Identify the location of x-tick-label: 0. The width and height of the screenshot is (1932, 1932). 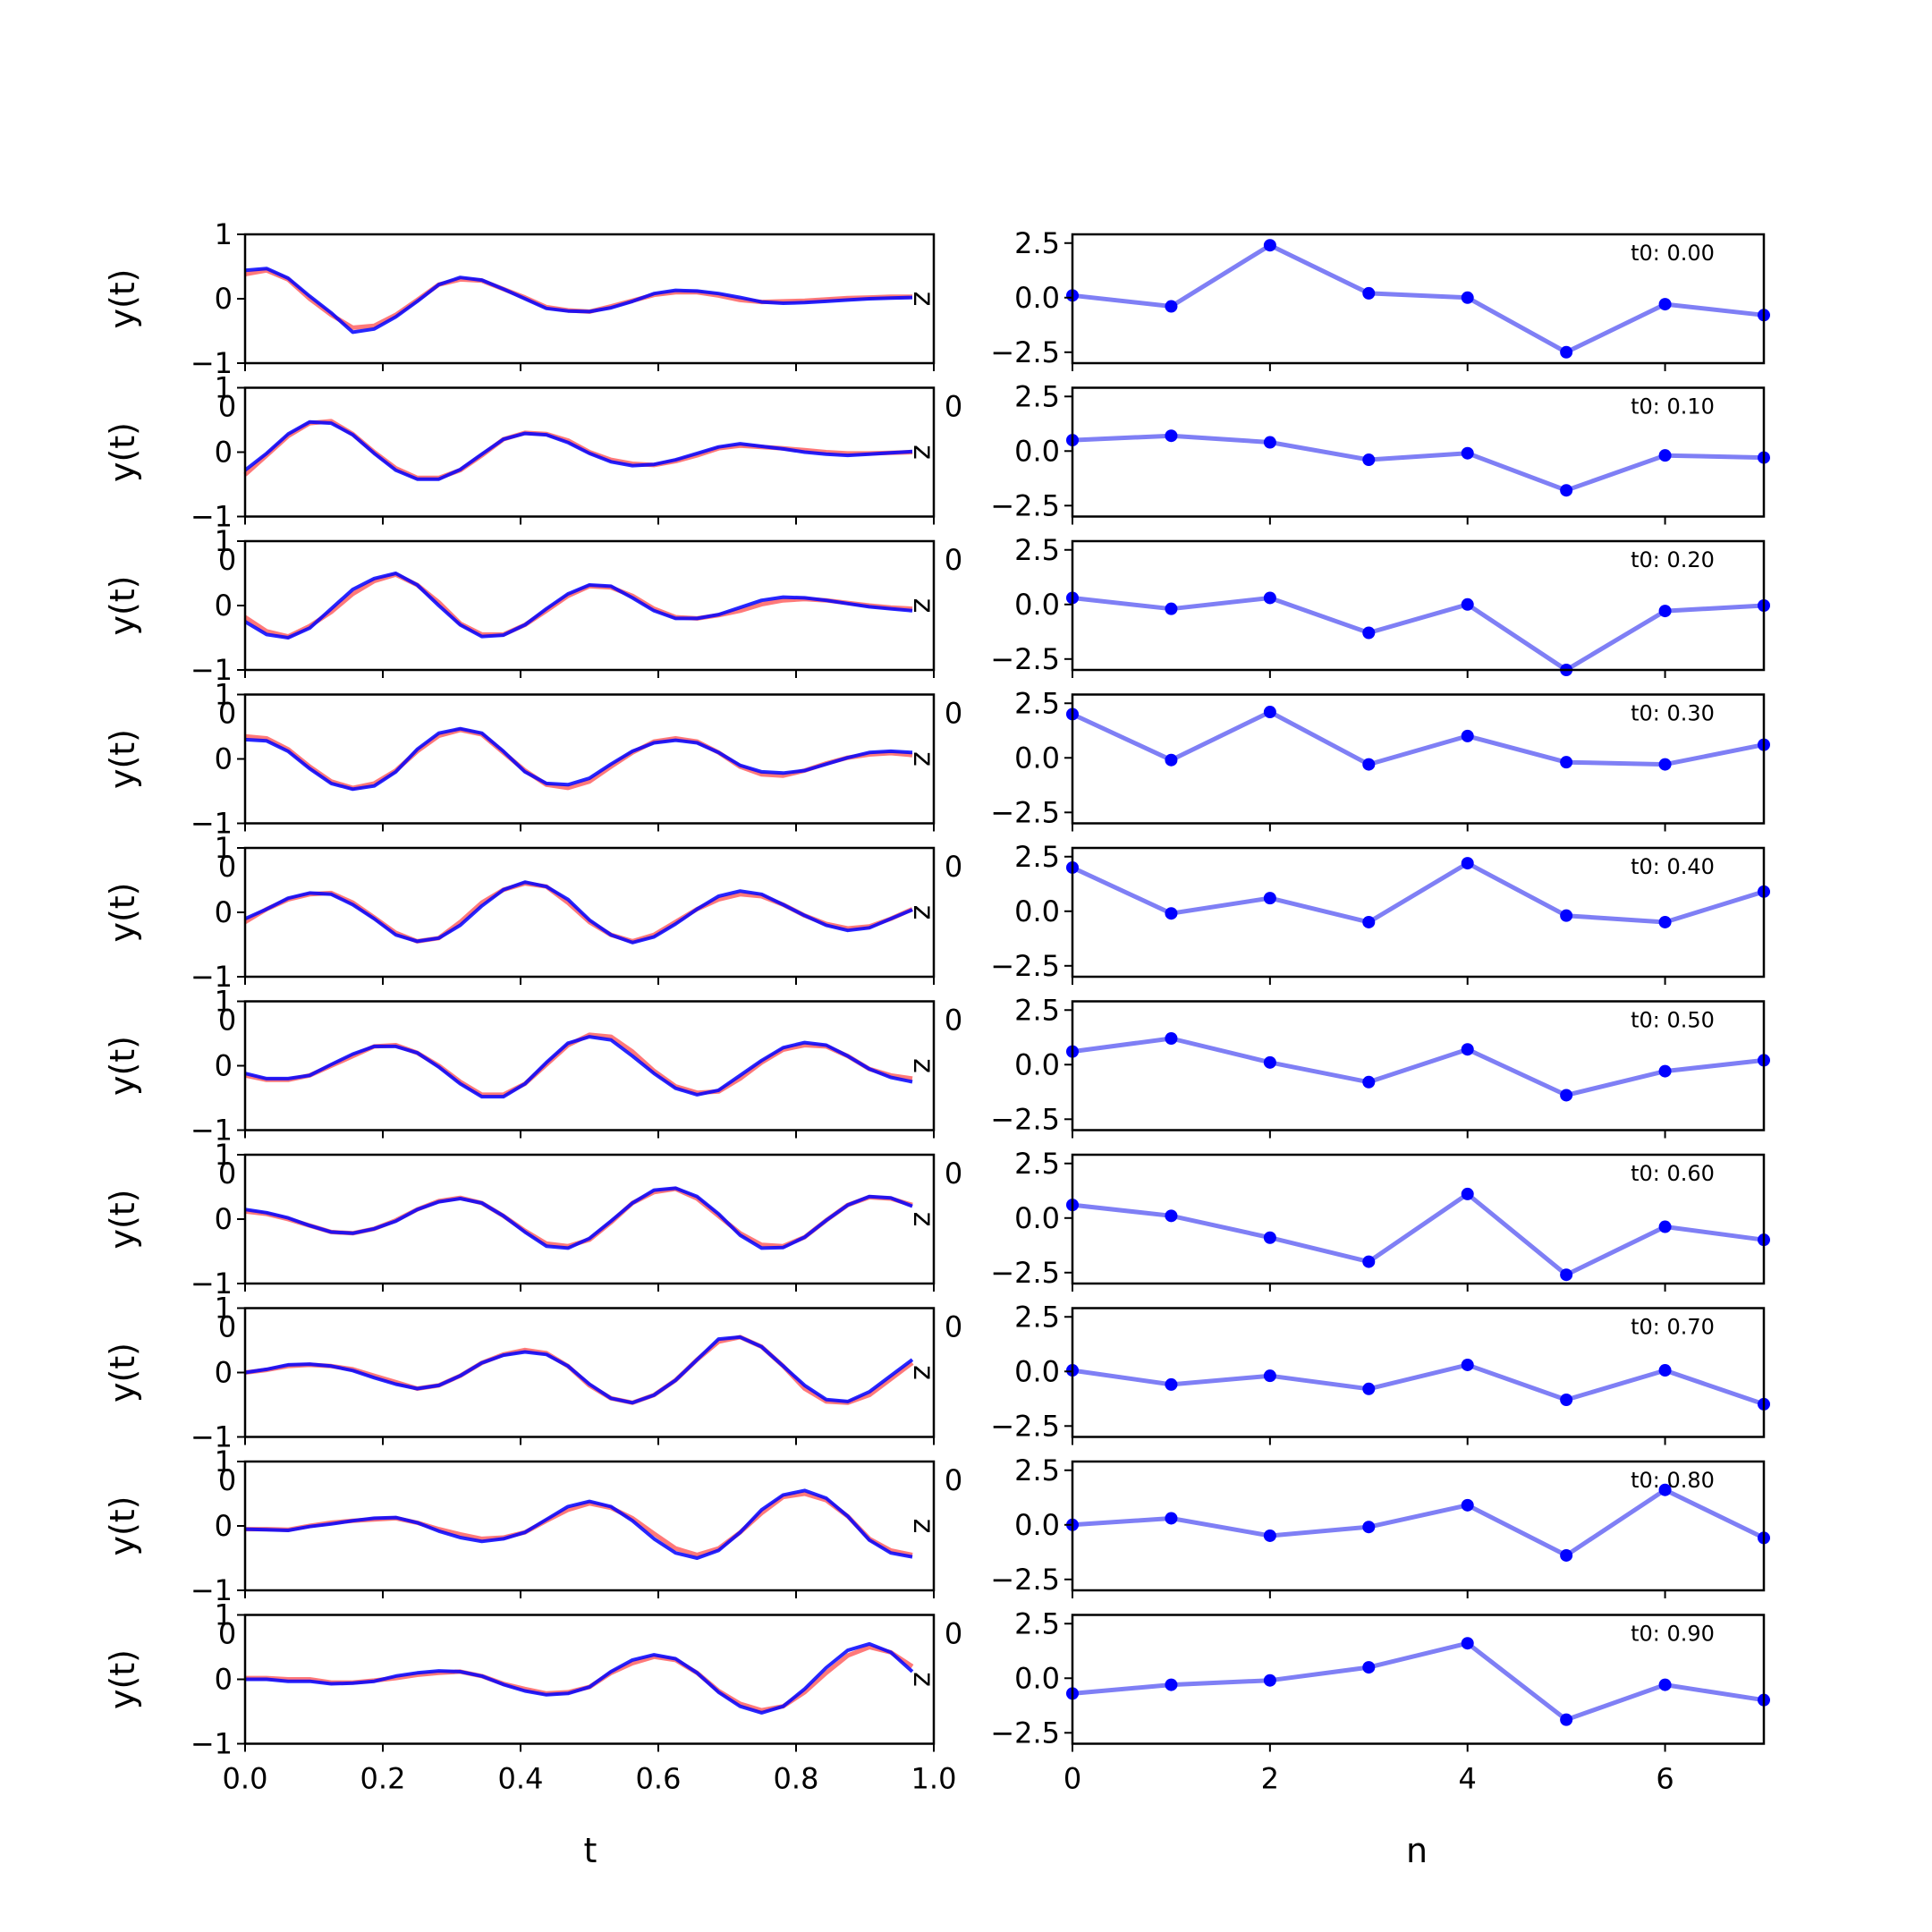
(1072, 1779).